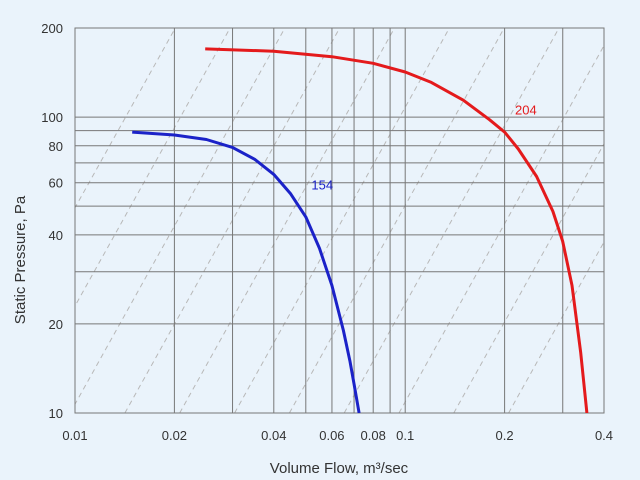  I want to click on y-tick-label: 200, so click(52, 28).